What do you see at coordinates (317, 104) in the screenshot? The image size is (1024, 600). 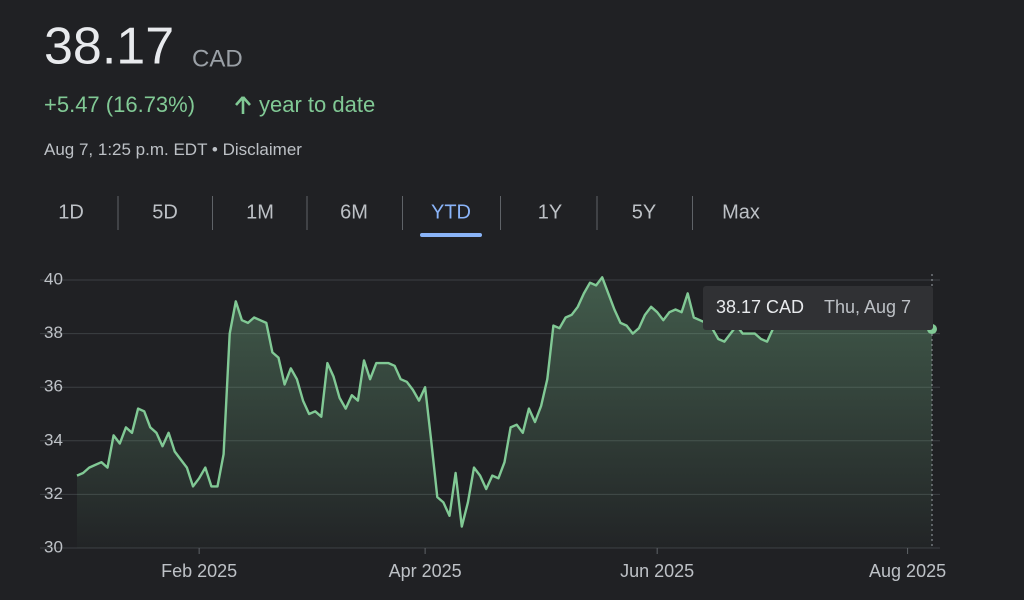 I see `period: year to date` at bounding box center [317, 104].